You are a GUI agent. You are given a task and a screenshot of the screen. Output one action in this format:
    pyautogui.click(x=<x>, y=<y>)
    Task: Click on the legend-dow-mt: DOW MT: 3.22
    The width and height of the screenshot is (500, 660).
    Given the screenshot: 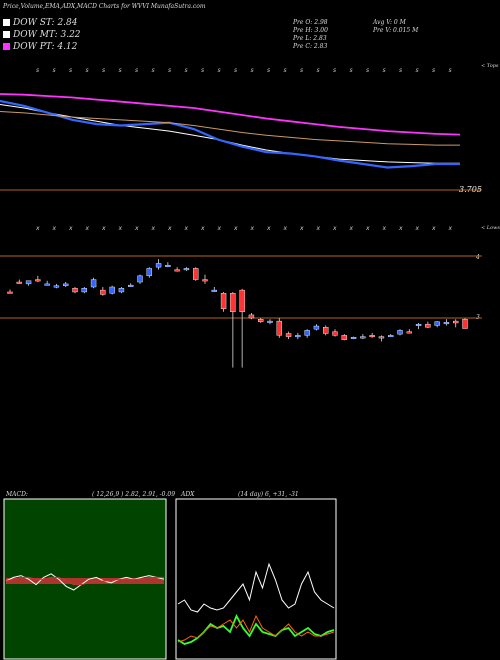 What is the action you would take?
    pyautogui.click(x=42, y=35)
    